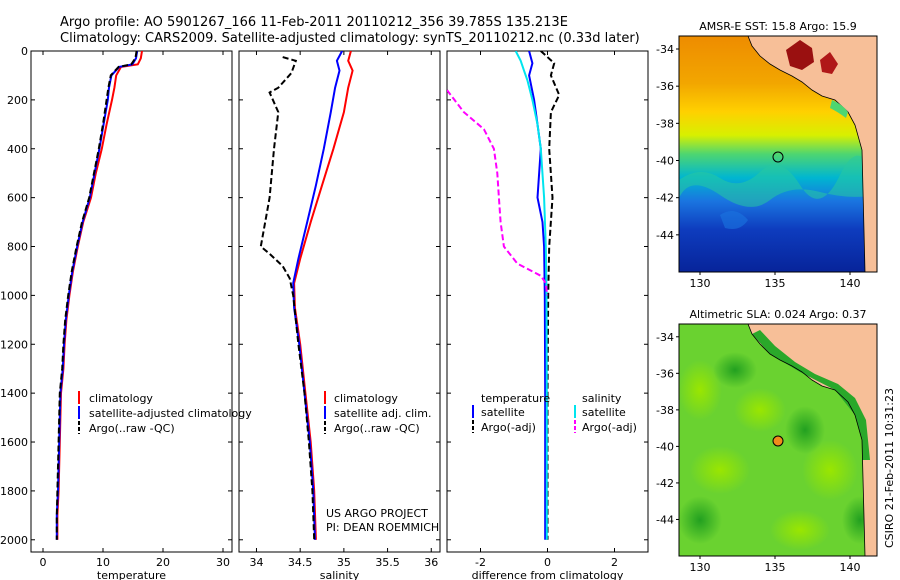 This screenshot has width=900, height=580. What do you see at coordinates (480, 562) in the screenshot?
I see `x-tick-label: -2` at bounding box center [480, 562].